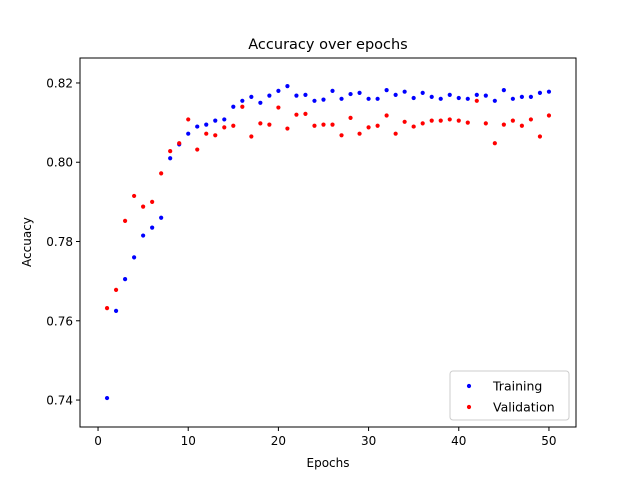 This screenshot has width=640, height=480. What do you see at coordinates (517, 386) in the screenshot?
I see `legend-label-training: Training` at bounding box center [517, 386].